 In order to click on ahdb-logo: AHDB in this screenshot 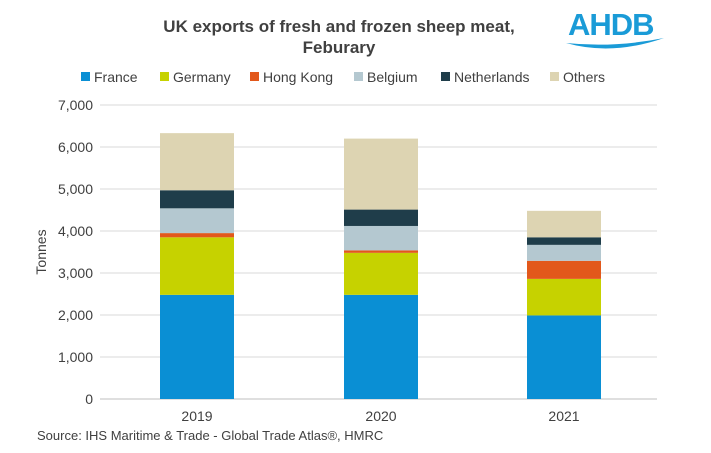, I will do `click(615, 28)`.